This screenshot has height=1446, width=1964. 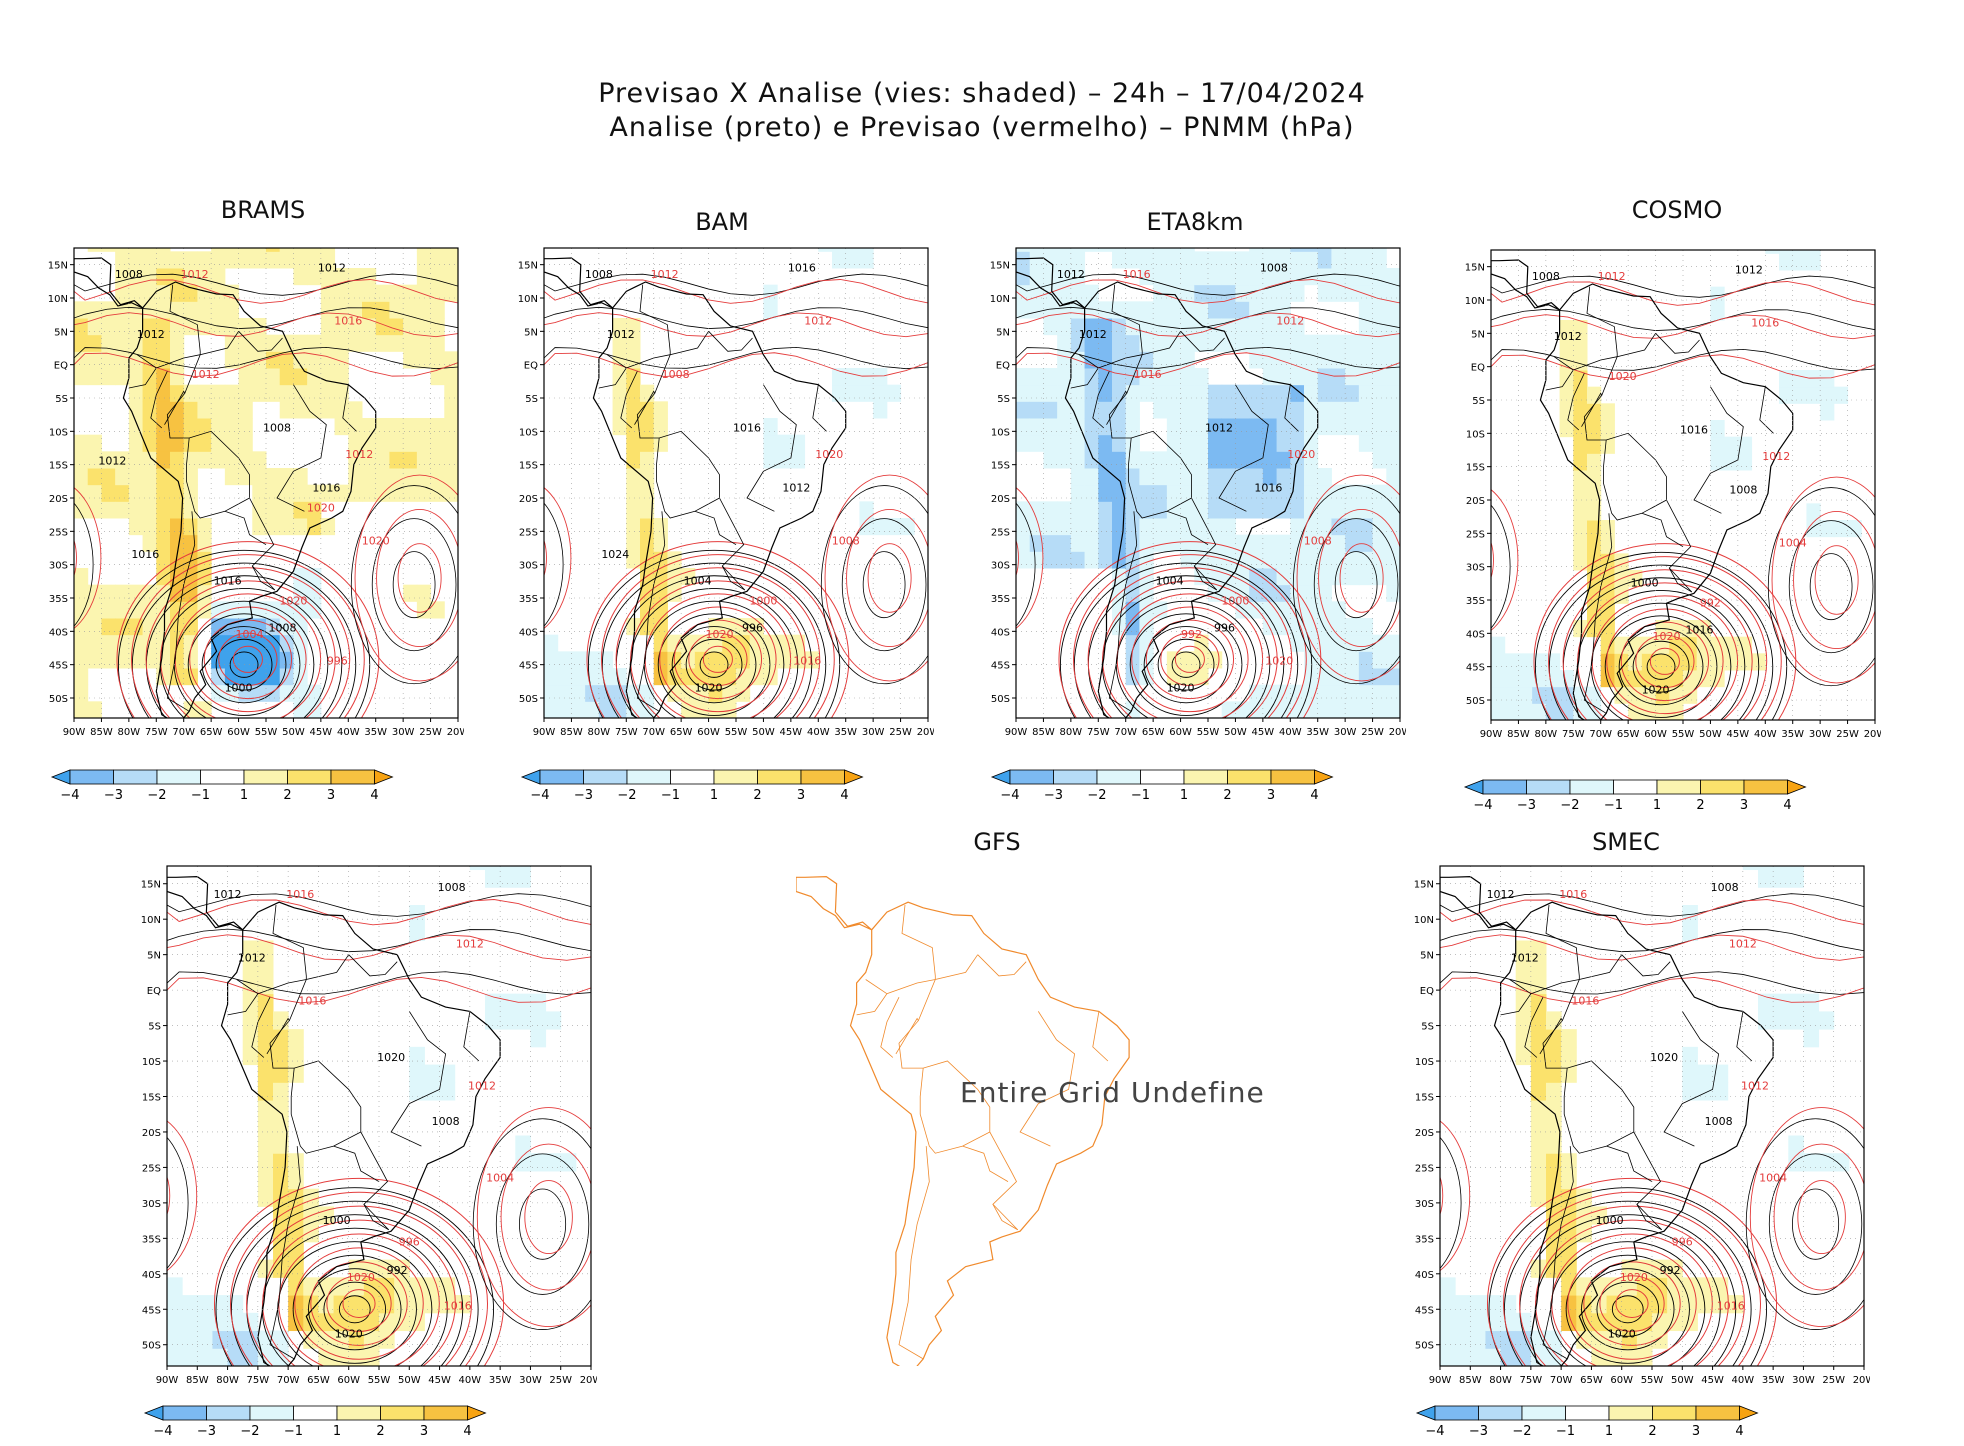 I want to click on map-panel-gfs, so click(x=993, y=1126).